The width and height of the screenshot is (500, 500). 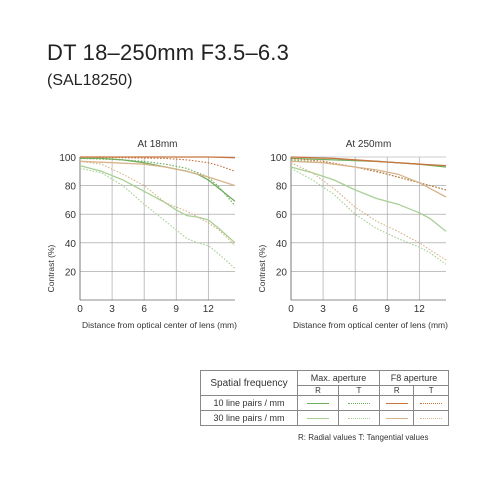 What do you see at coordinates (396, 403) in the screenshot?
I see `legend-swatch-f810R` at bounding box center [396, 403].